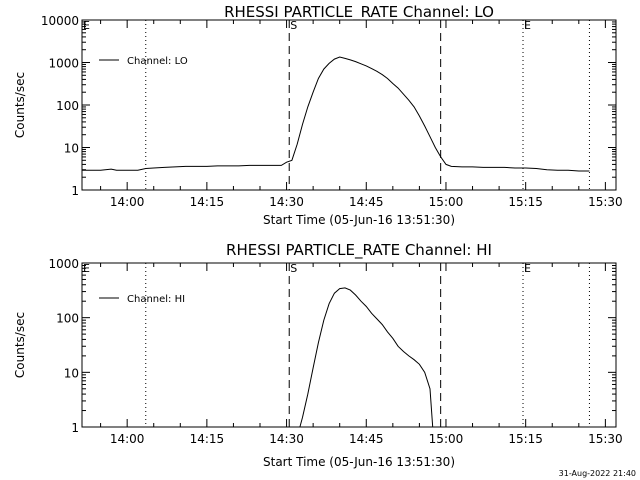  What do you see at coordinates (597, 473) in the screenshot?
I see `timestamp-stamp: 31-Aug-2022 21:40` at bounding box center [597, 473].